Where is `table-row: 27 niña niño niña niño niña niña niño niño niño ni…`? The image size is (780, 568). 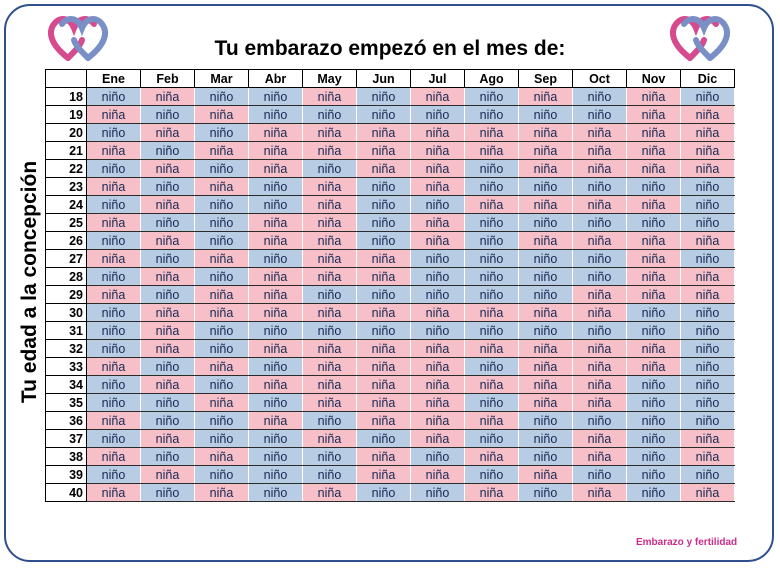
table-row: 27 niña niño niña niño niña niña niño niño niño ni… is located at coordinates (390, 258).